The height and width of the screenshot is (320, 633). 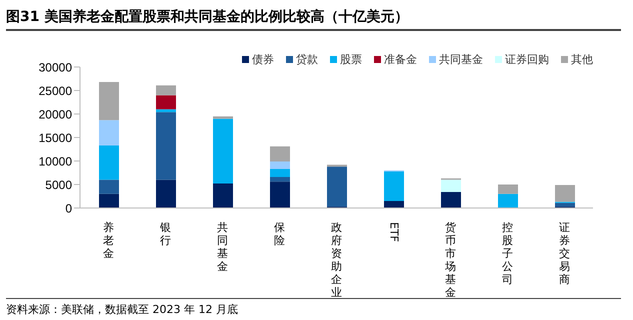 I want to click on legend-label: 准备金, so click(x=400, y=59).